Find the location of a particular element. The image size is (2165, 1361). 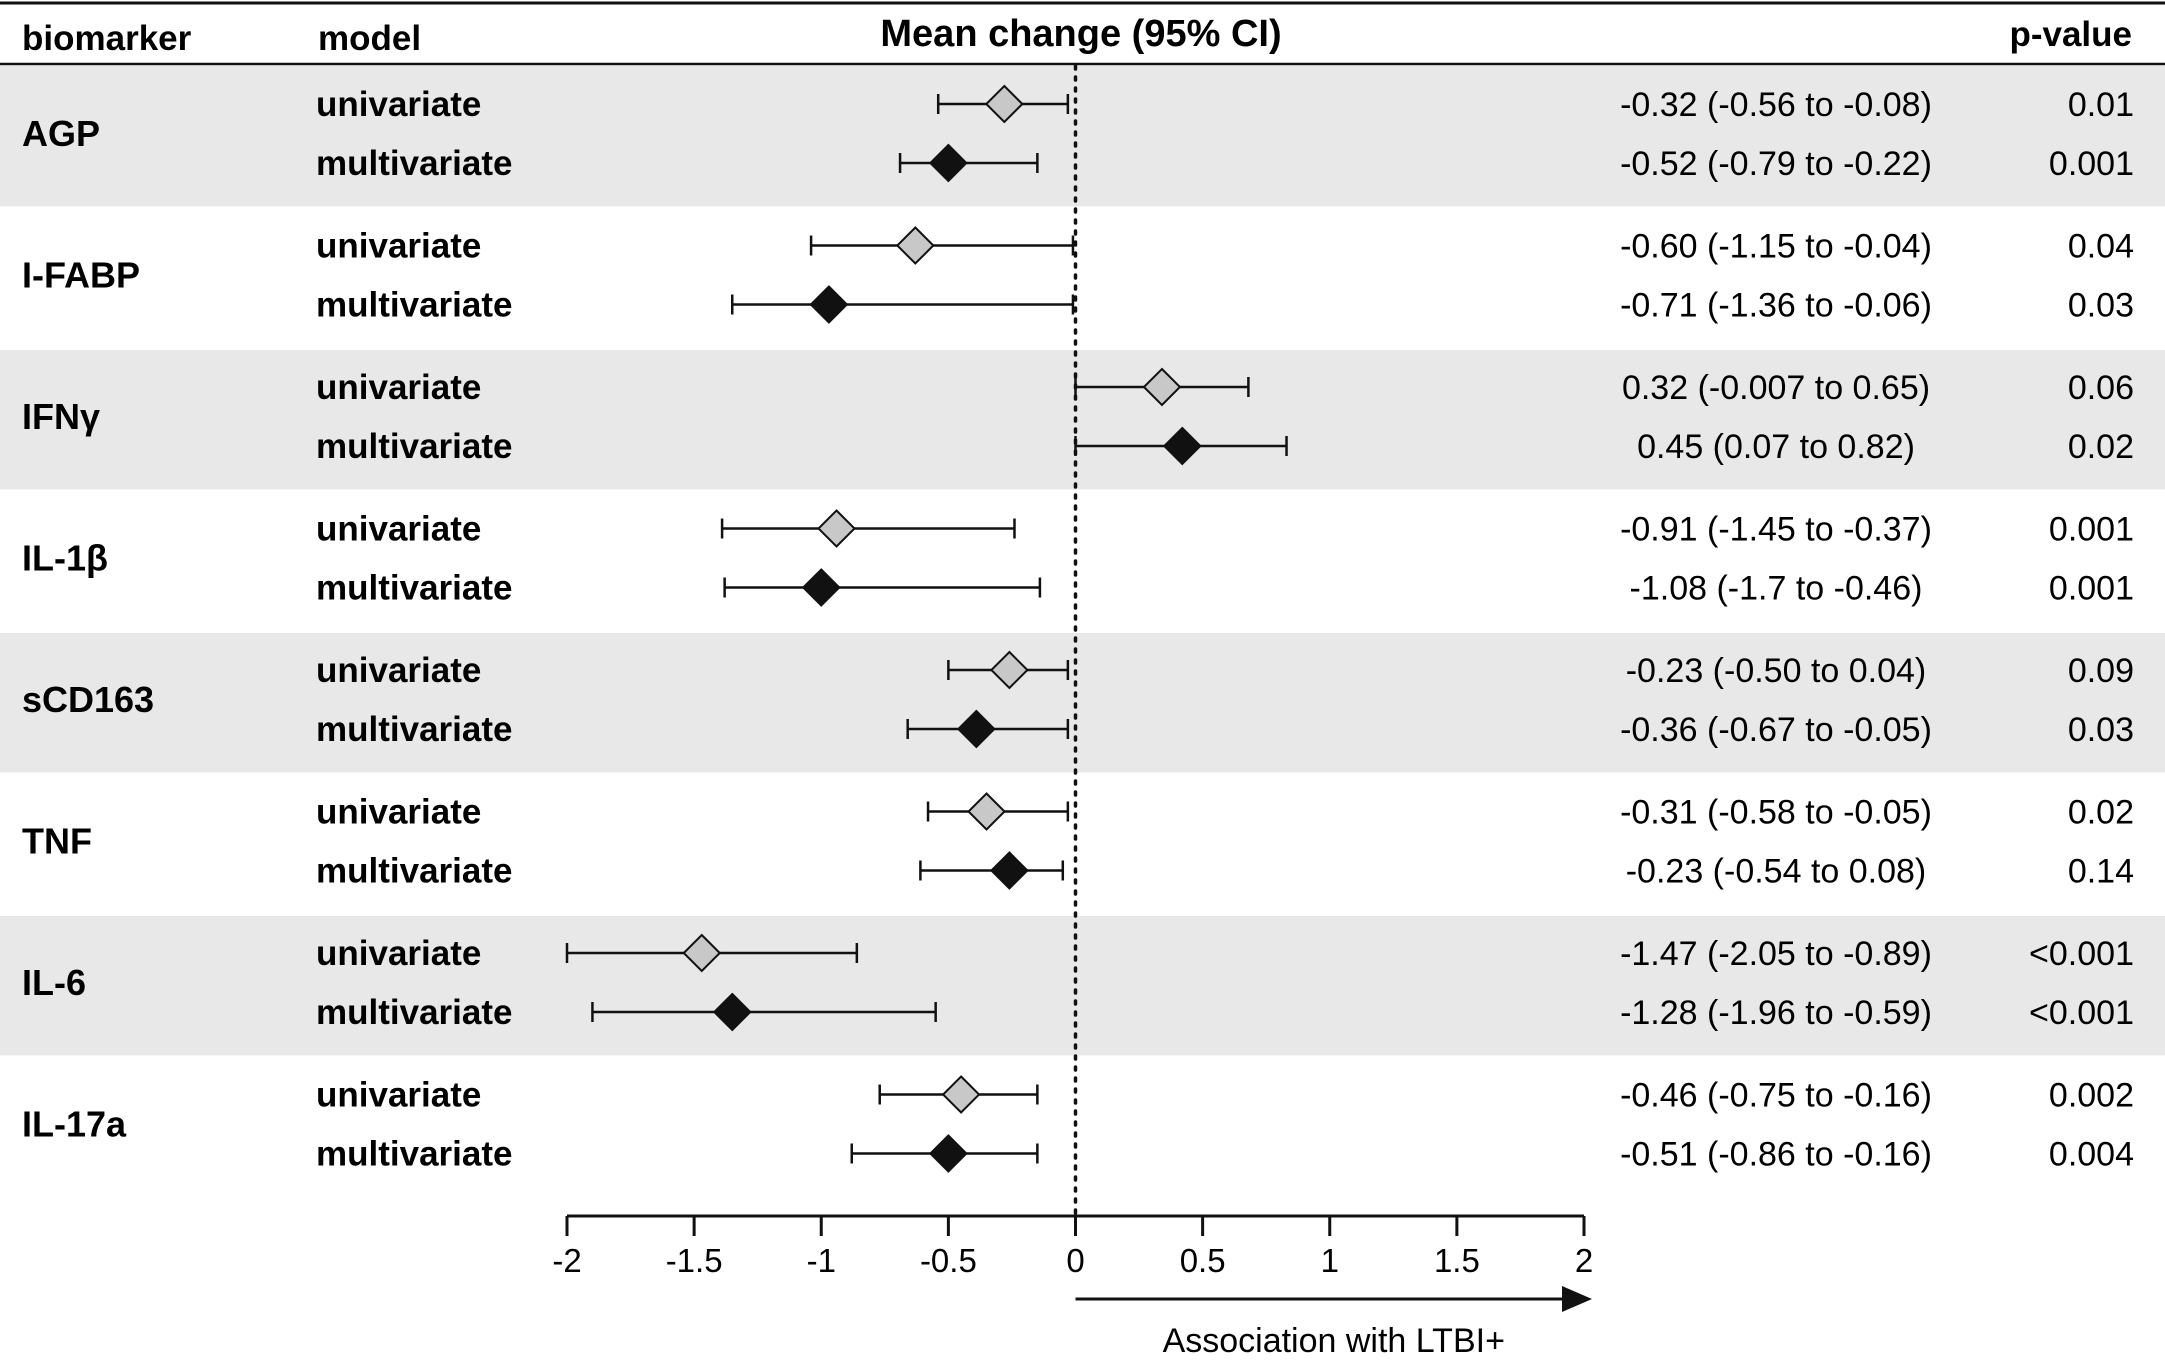

x-tick-label: -1 is located at coordinates (821, 1260).